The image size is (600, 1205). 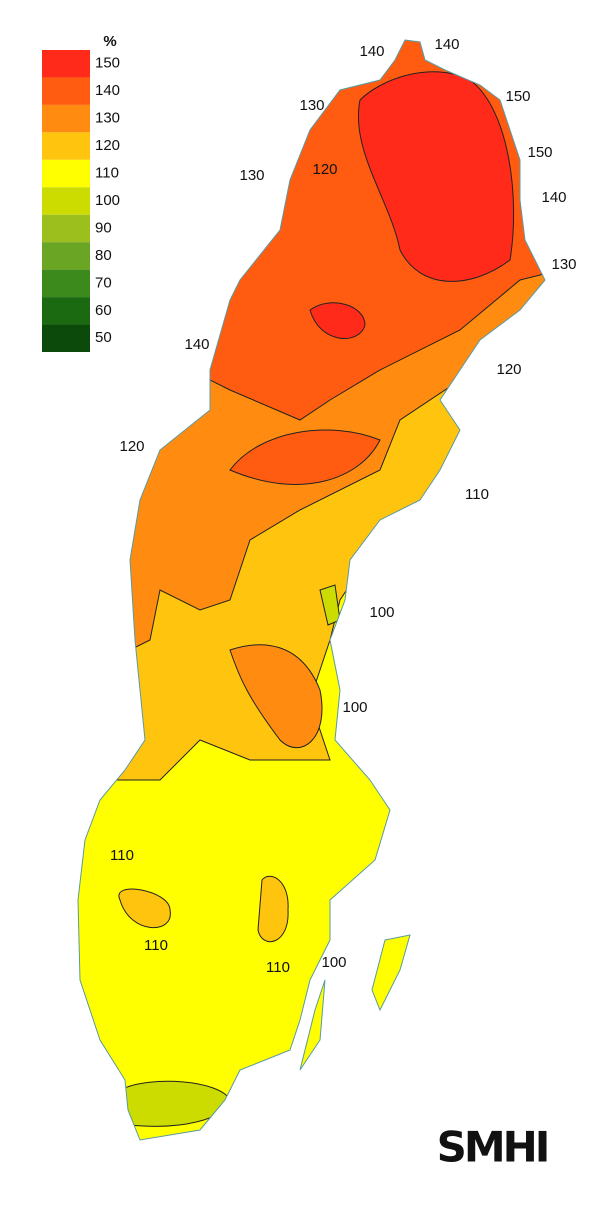 What do you see at coordinates (107, 173) in the screenshot?
I see `legend-label: 110` at bounding box center [107, 173].